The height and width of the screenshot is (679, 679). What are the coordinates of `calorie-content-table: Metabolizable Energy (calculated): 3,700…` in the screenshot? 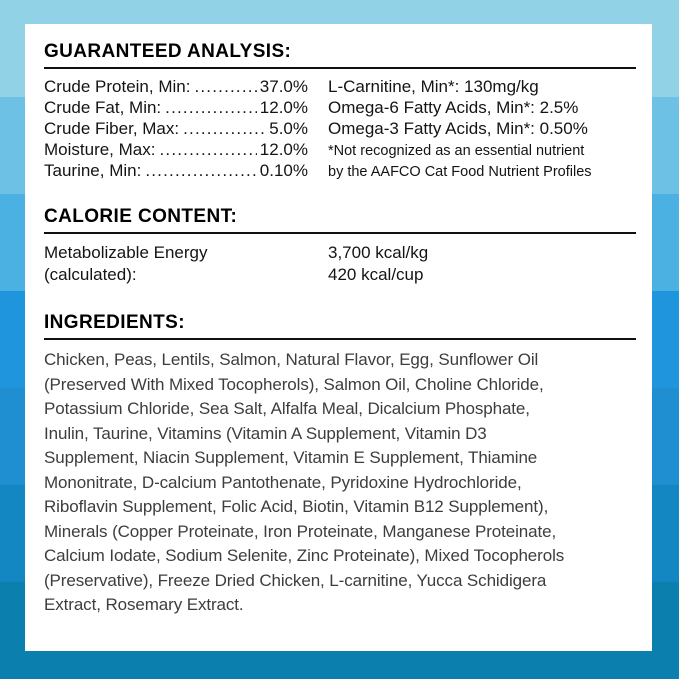 It's located at (340, 263).